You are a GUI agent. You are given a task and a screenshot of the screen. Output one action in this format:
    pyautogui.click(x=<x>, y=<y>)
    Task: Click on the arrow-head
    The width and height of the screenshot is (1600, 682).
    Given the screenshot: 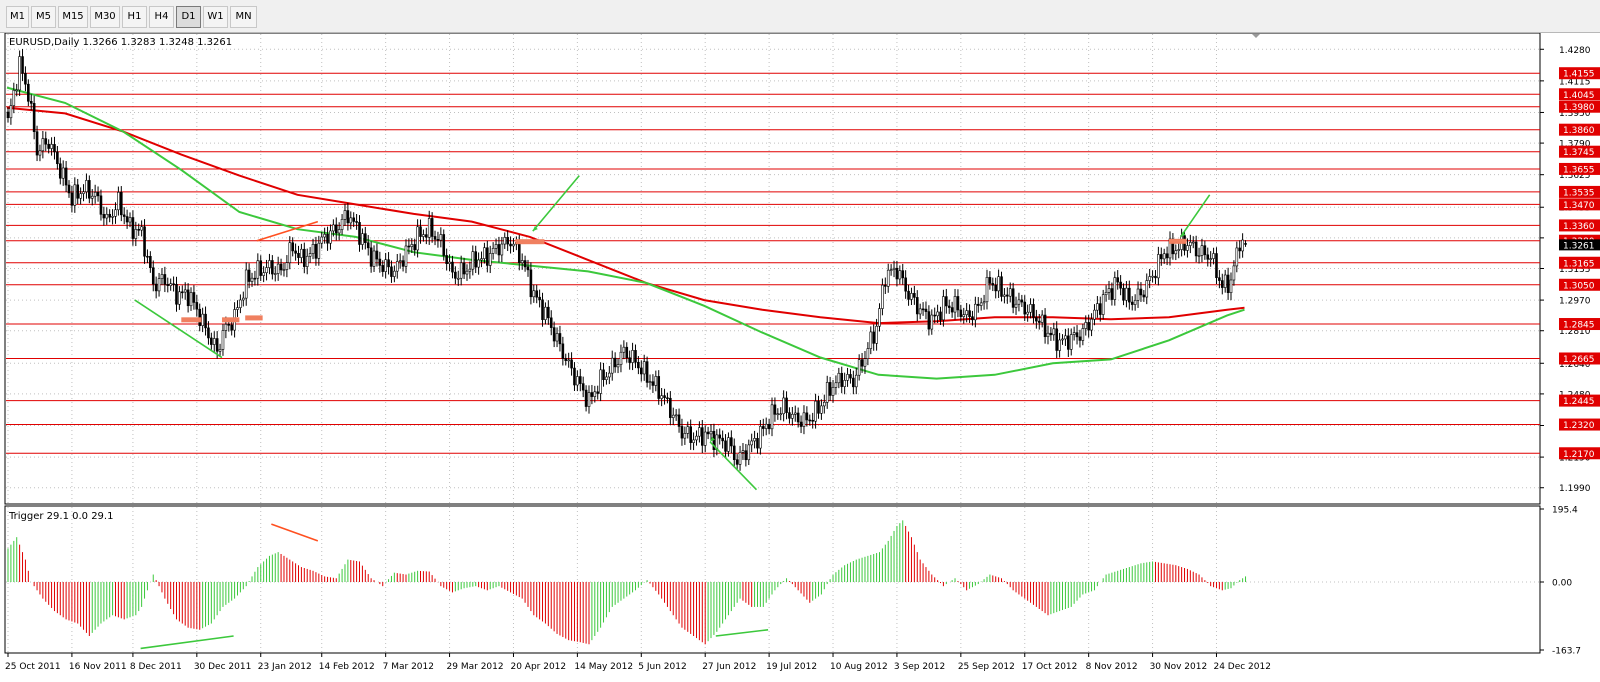 What is the action you would take?
    pyautogui.click(x=535, y=229)
    